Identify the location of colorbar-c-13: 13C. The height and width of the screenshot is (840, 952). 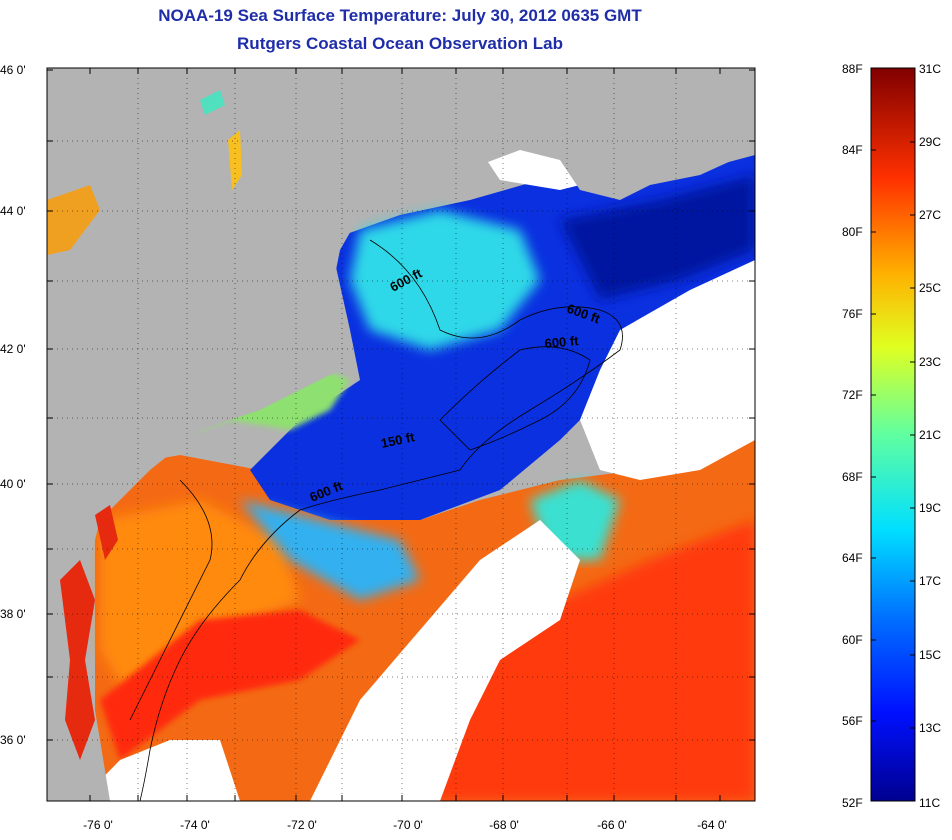
(930, 728).